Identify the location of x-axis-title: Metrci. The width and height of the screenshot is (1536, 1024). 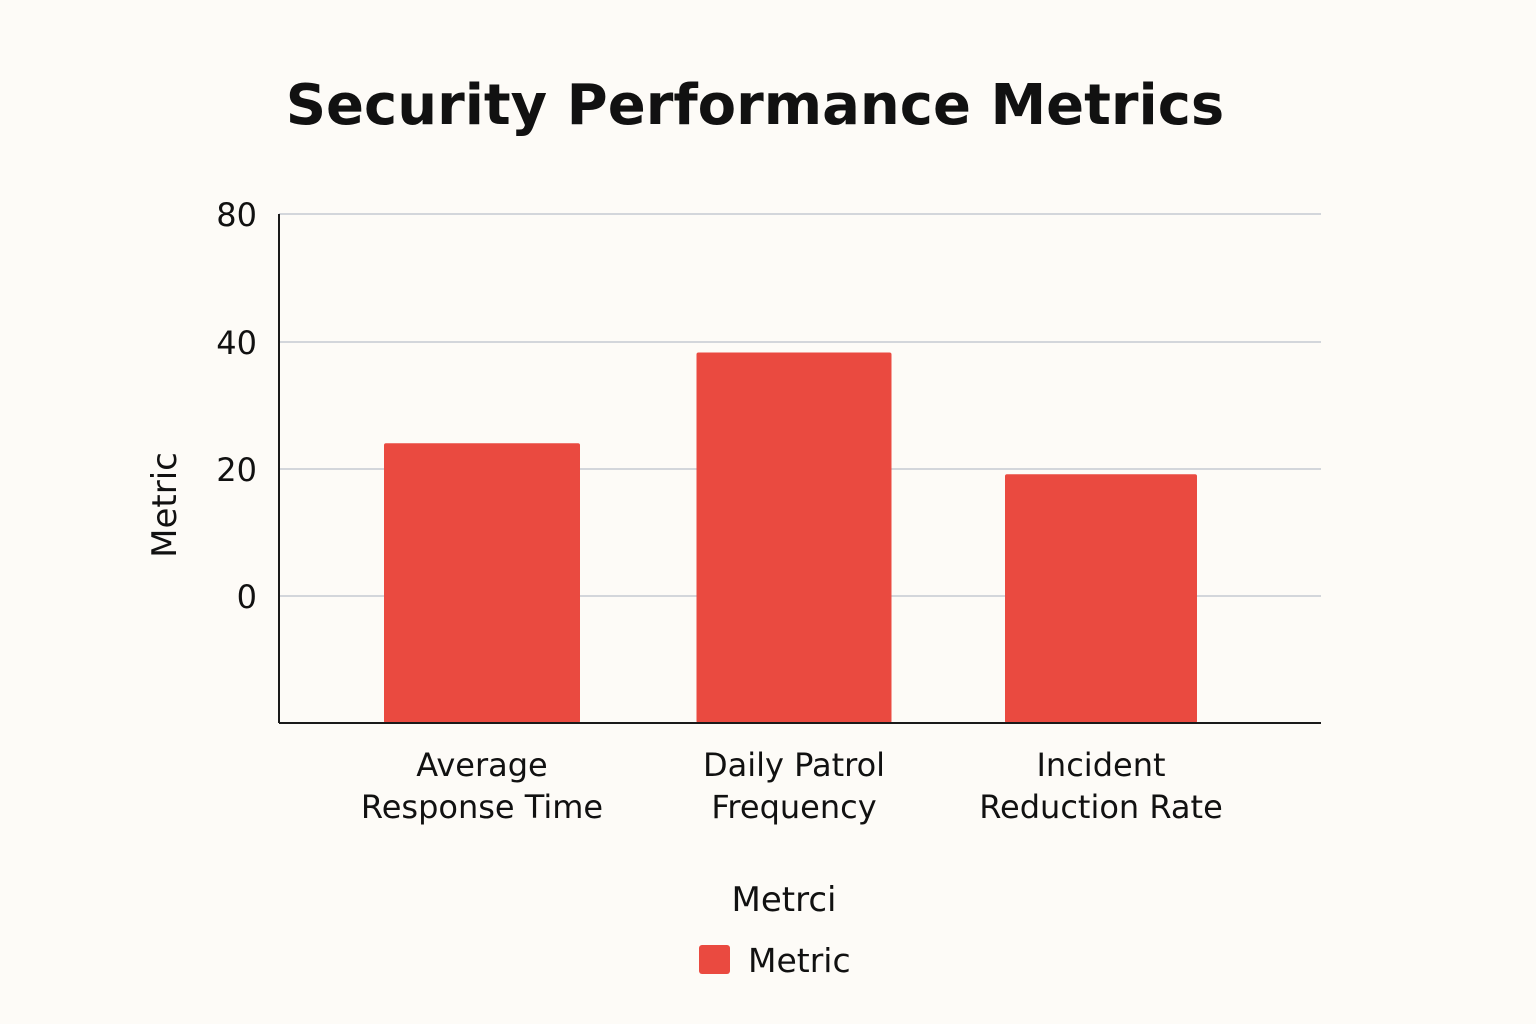
(784, 900).